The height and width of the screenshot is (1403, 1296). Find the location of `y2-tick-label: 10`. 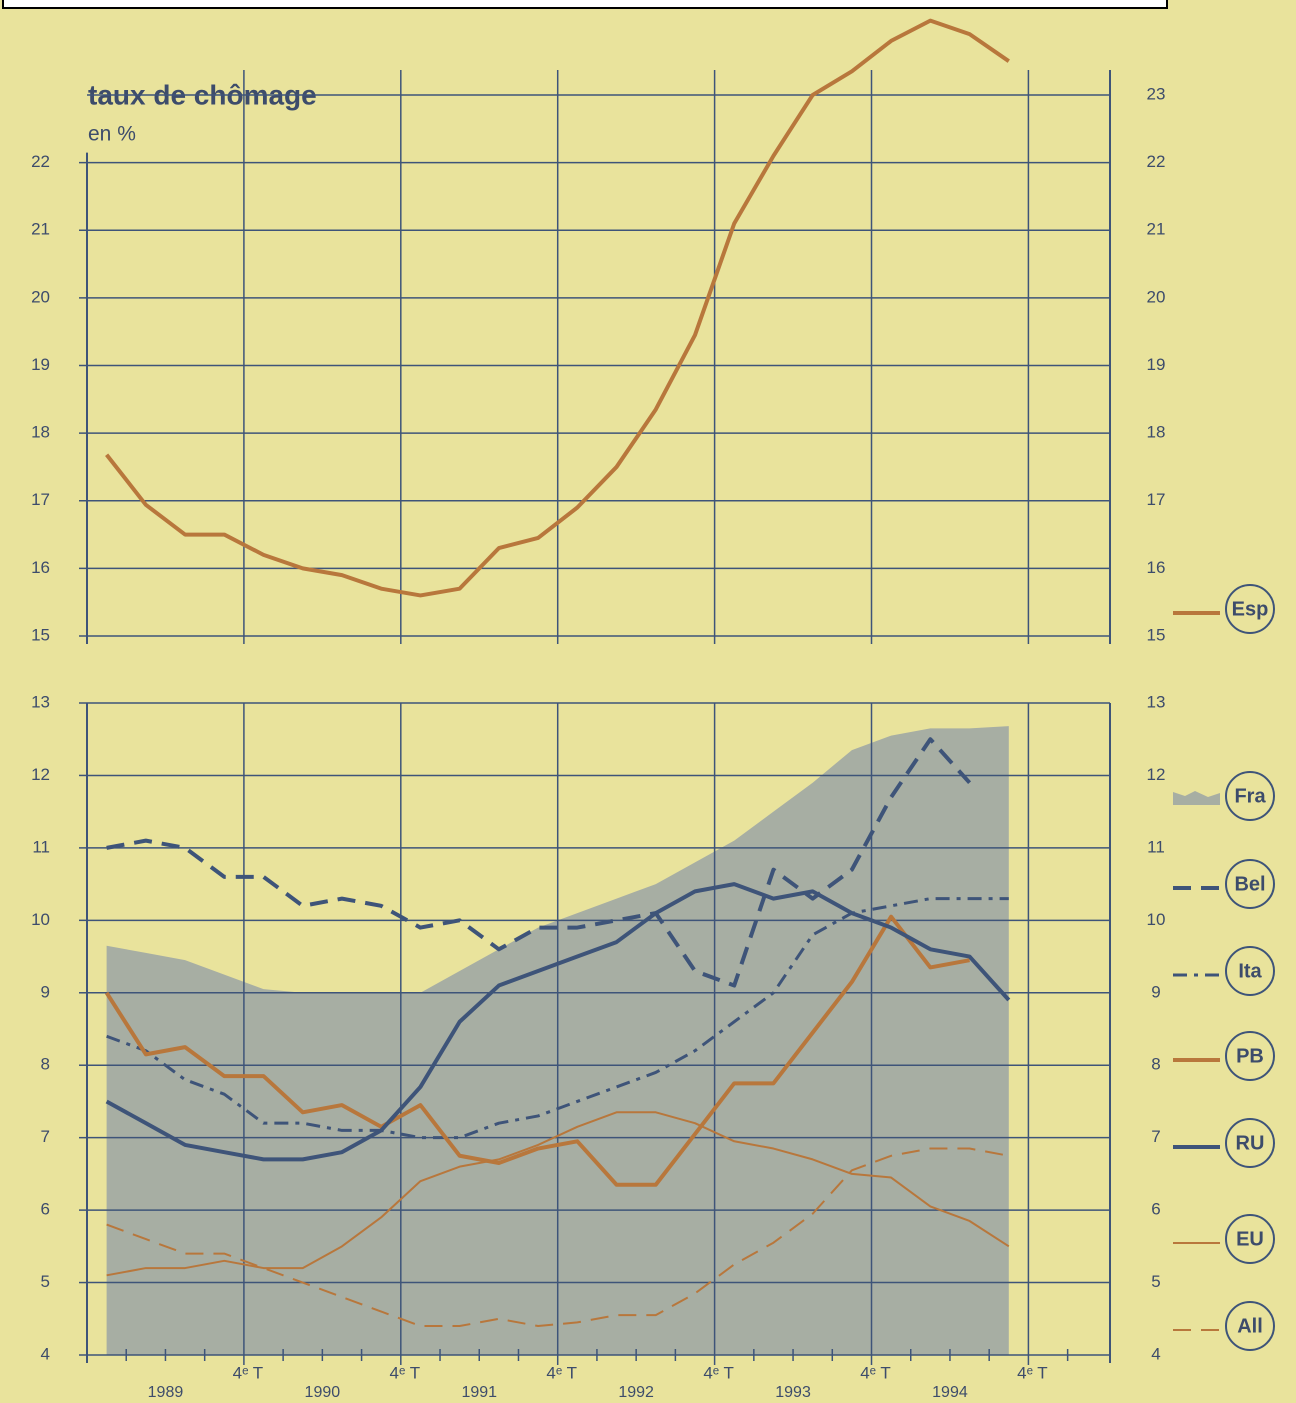

y2-tick-label: 10 is located at coordinates (1156, 919).